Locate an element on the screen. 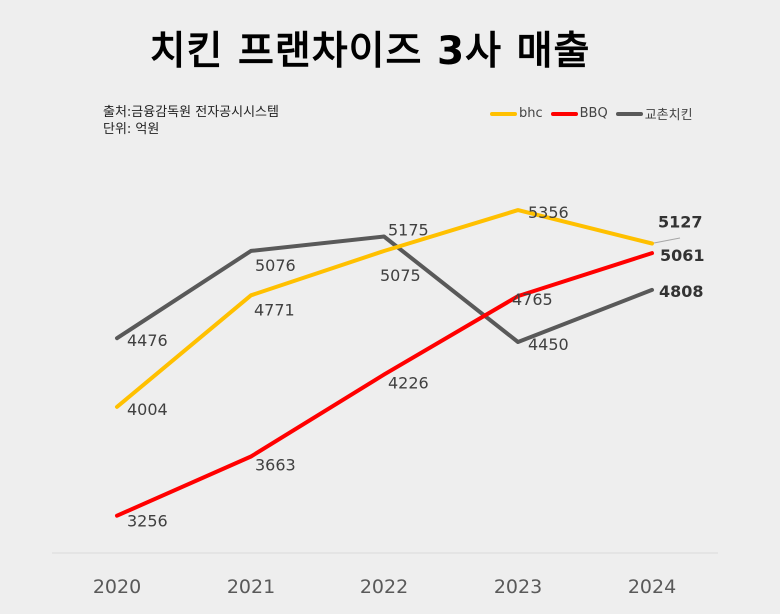 Image resolution: width=780 pixels, height=614 pixels. data-label-bhc-2023: 5356 is located at coordinates (548, 212).